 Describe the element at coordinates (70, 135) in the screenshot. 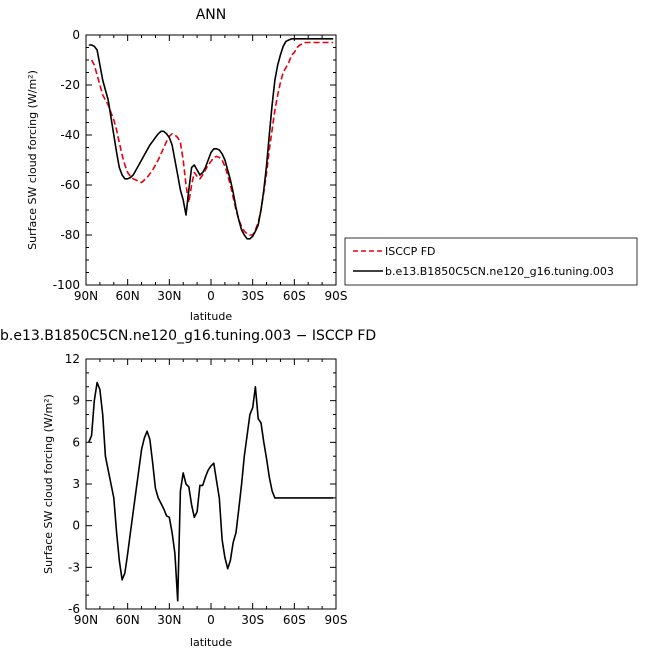

I see `y-tick-label: -40` at that location.